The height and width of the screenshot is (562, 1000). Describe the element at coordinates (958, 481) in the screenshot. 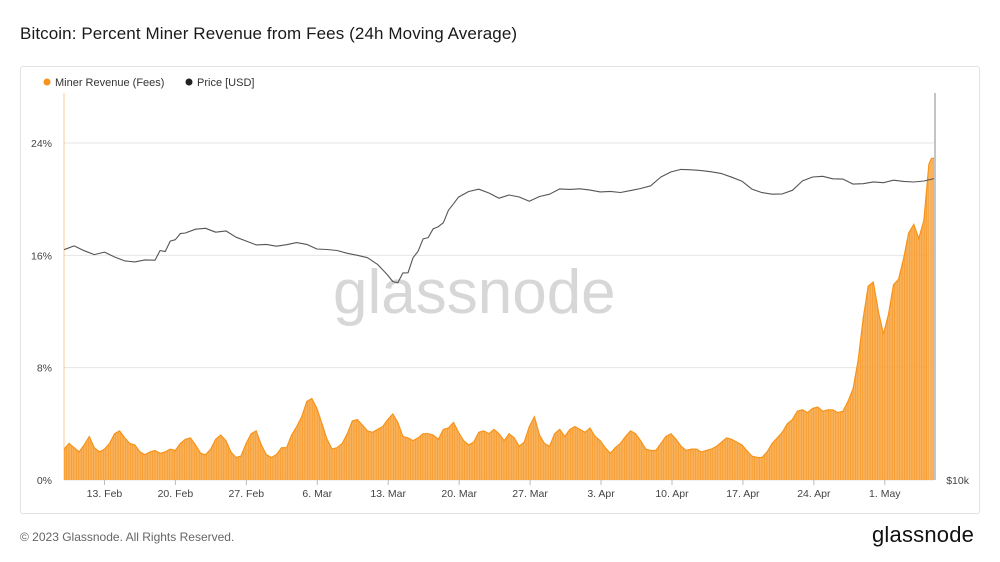

I see `y-right-tick-label: $10k` at that location.